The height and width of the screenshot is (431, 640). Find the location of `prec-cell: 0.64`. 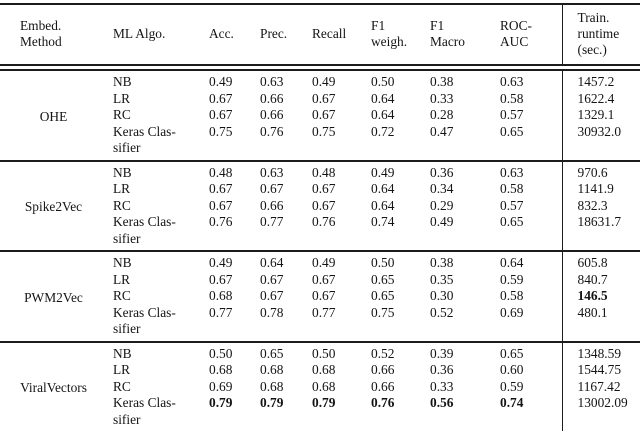

prec-cell: 0.64 is located at coordinates (272, 262).